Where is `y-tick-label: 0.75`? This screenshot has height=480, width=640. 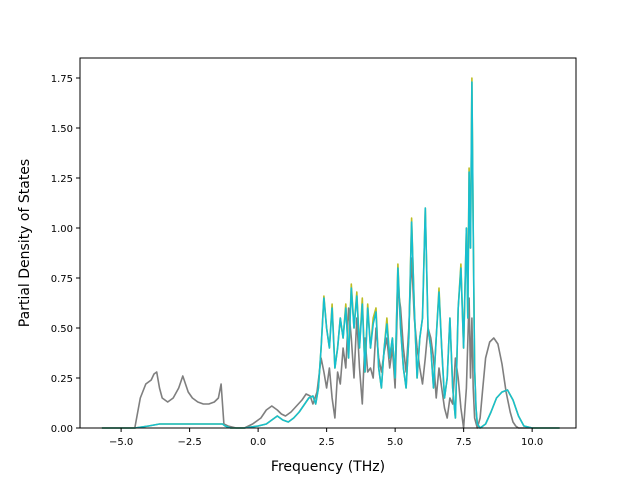 y-tick-label: 0.75 is located at coordinates (62, 279).